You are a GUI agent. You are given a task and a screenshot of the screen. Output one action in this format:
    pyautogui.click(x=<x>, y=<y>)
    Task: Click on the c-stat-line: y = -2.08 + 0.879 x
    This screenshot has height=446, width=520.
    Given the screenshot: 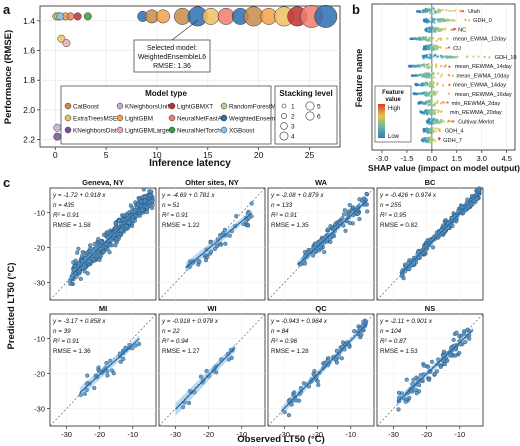 What is the action you would take?
    pyautogui.click(x=297, y=195)
    